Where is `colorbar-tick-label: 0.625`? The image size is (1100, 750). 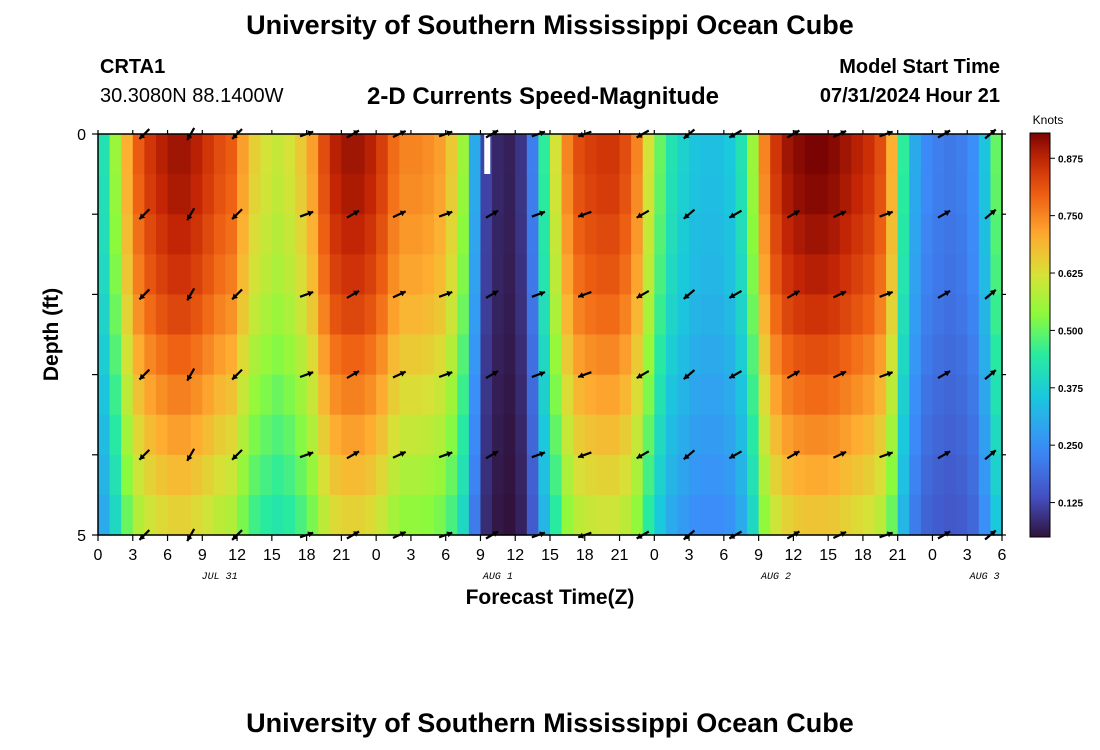
colorbar-tick-label: 0.625 is located at coordinates (1070, 274).